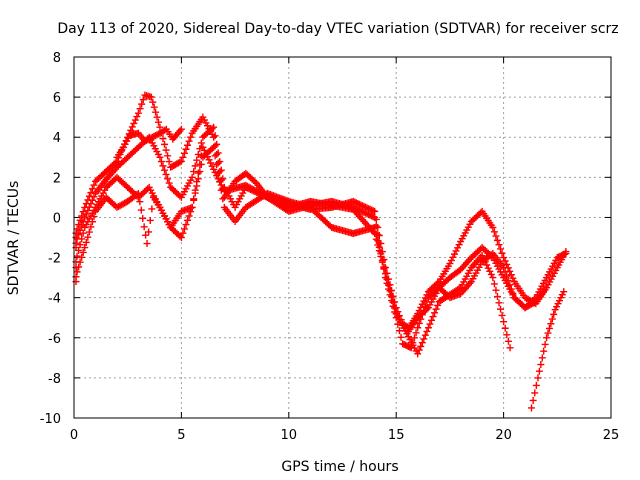  Describe the element at coordinates (396, 435) in the screenshot. I see `x-tick-label: 15` at that location.